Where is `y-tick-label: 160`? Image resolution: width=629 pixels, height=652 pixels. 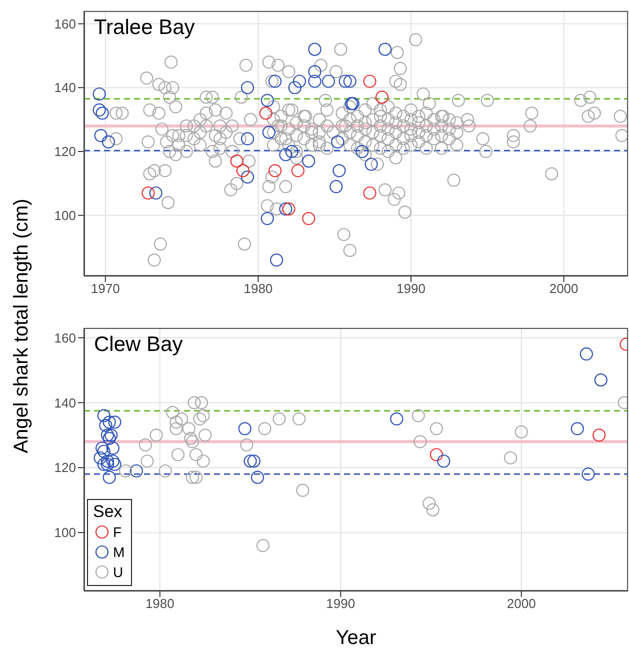 y-tick-label: 160 is located at coordinates (65, 24).